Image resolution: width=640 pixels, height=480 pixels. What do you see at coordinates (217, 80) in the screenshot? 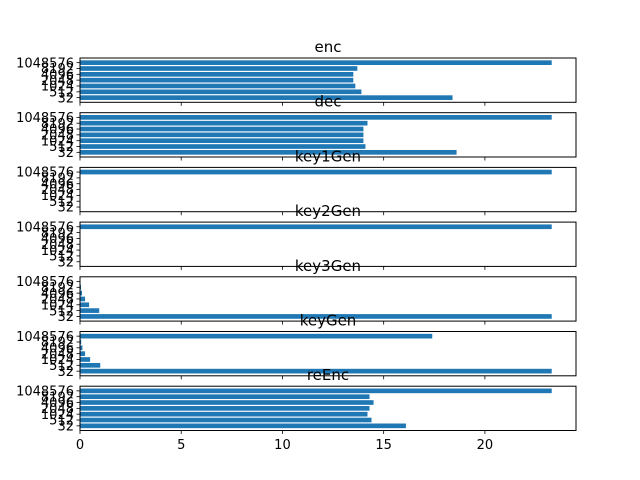
I see `bar-enc-2048` at bounding box center [217, 80].